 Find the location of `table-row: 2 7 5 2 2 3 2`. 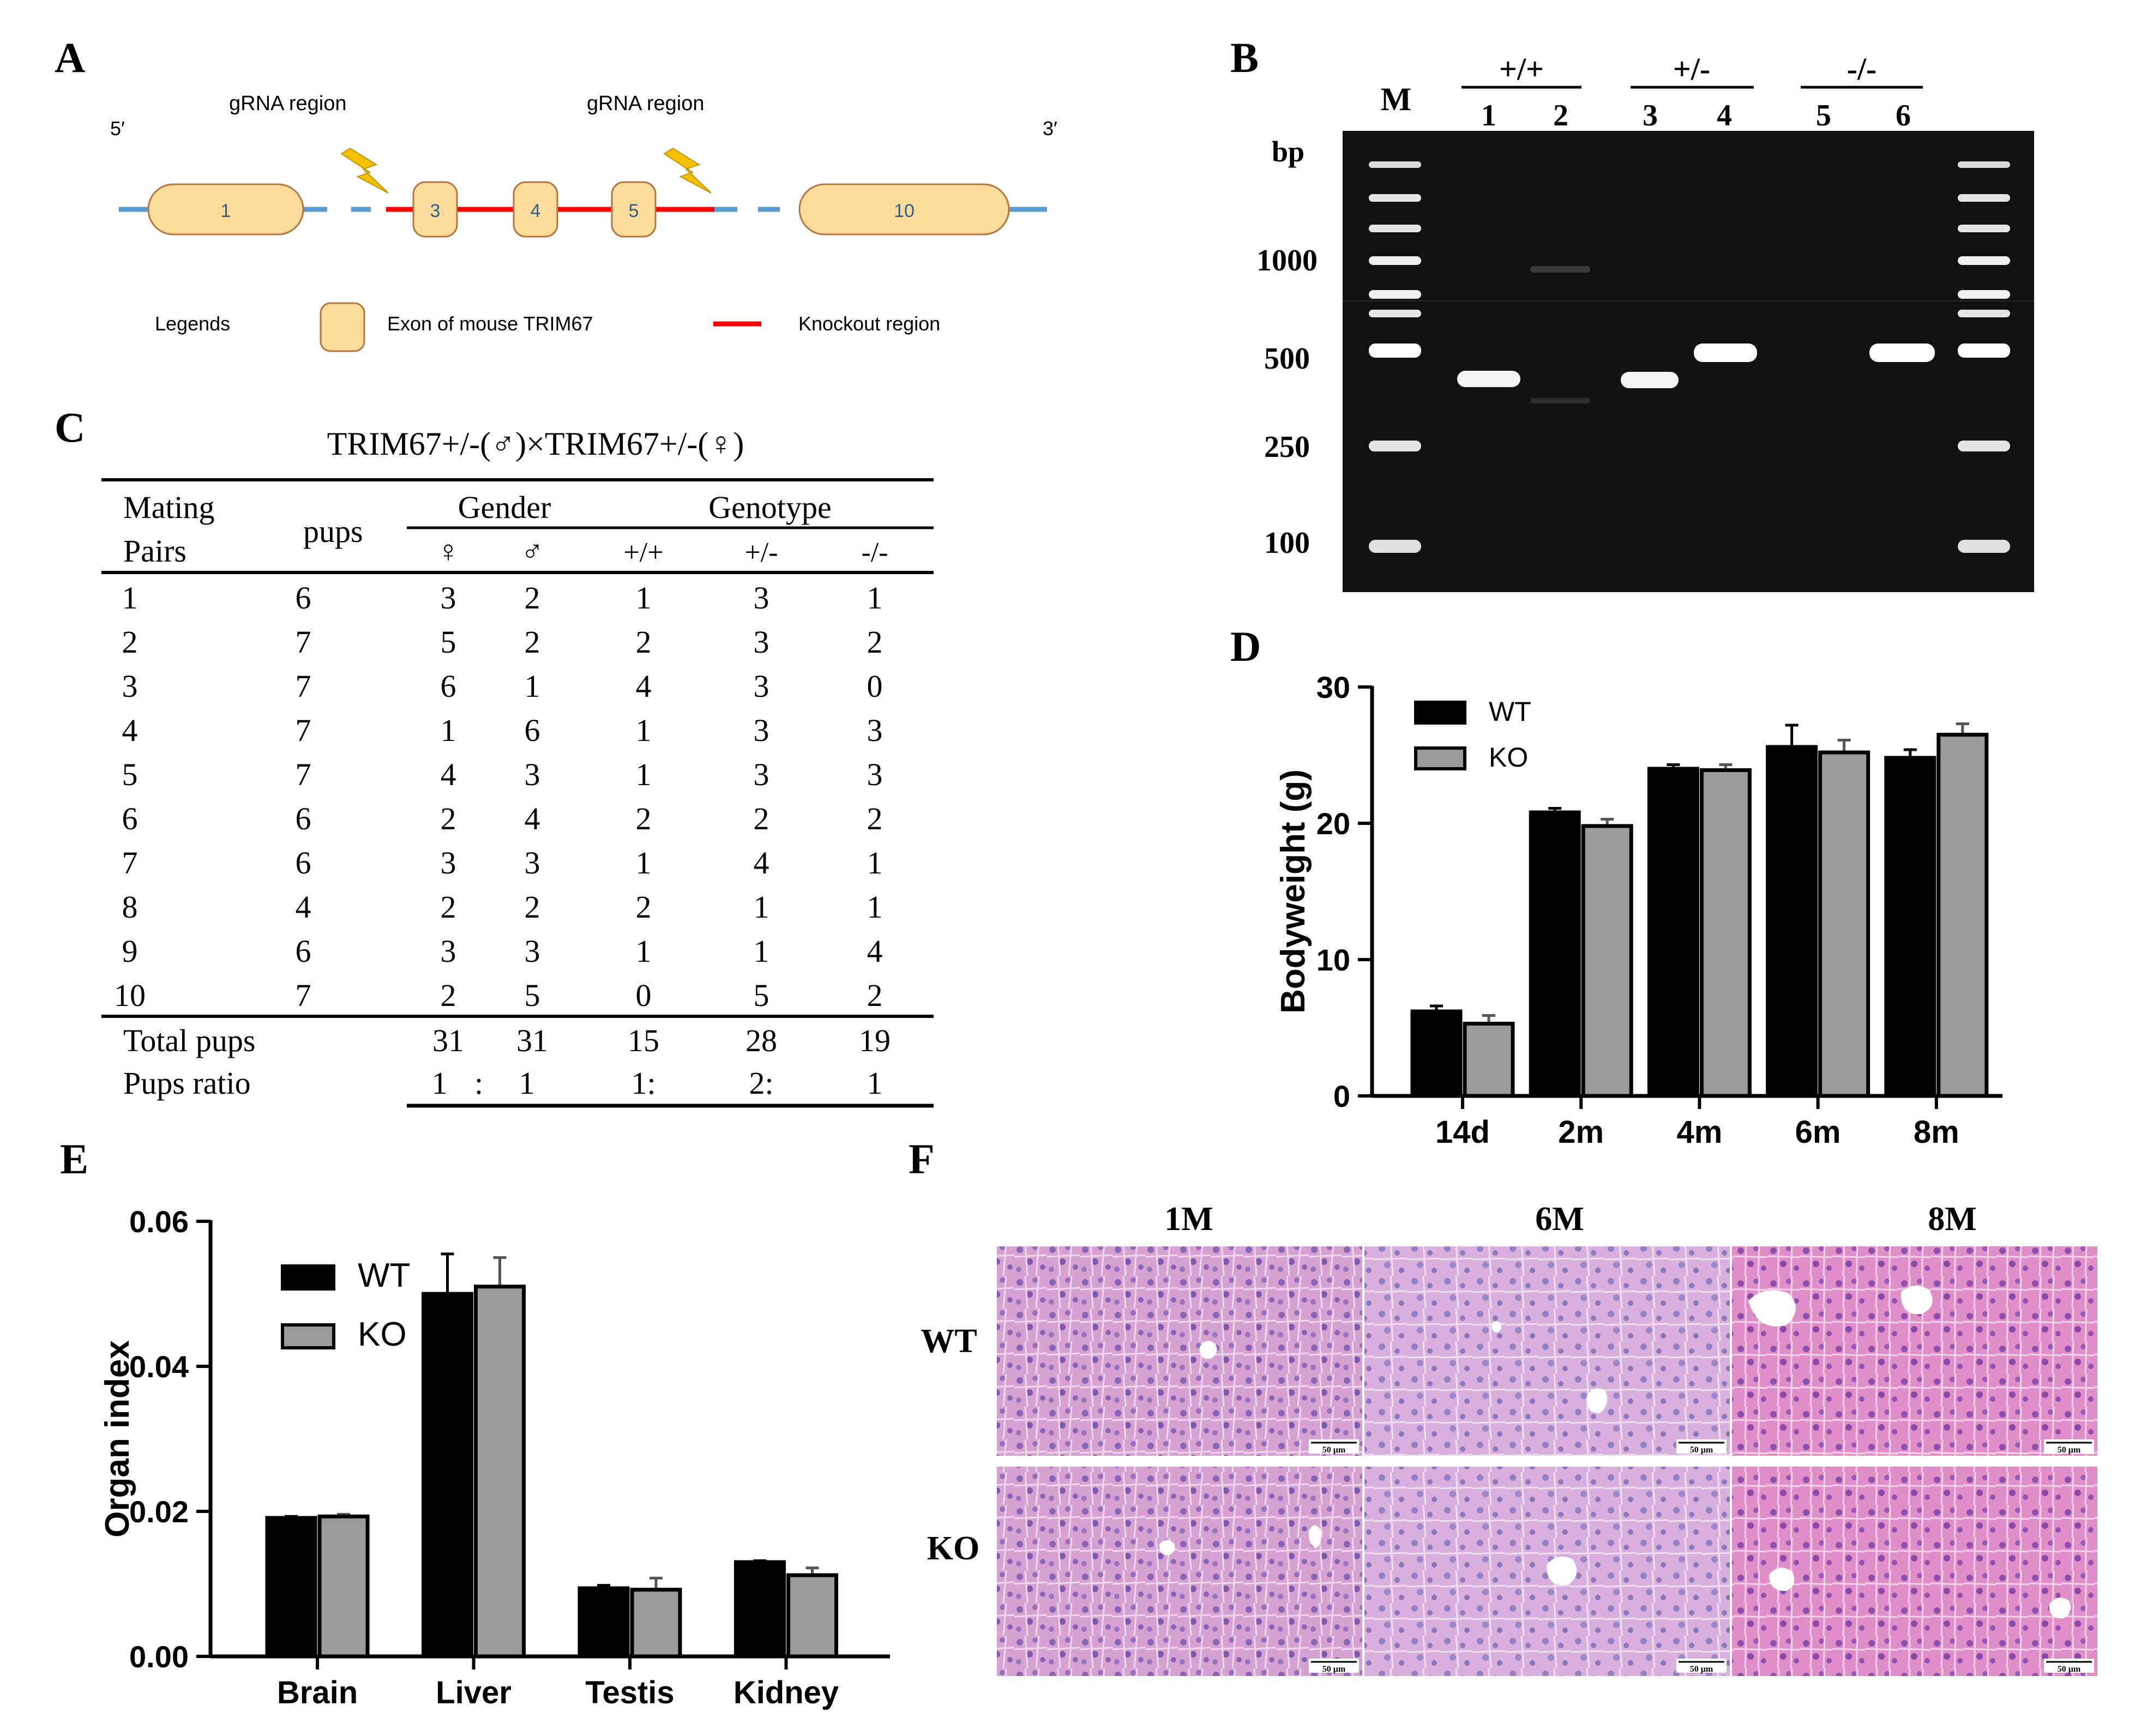

table-row: 2 7 5 2 2 3 2 is located at coordinates (502, 642).